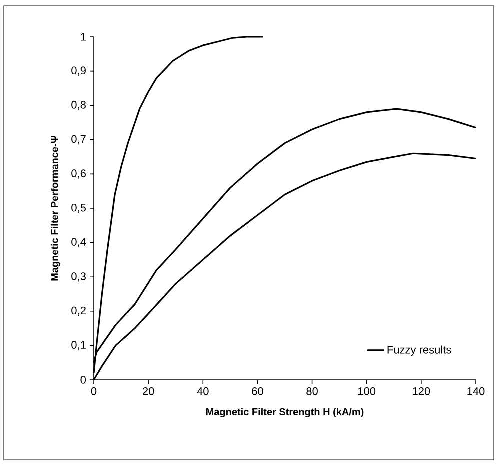 This screenshot has height=468, width=500. What do you see at coordinates (79, 71) in the screenshot?
I see `y-tick-label: 0,9` at bounding box center [79, 71].